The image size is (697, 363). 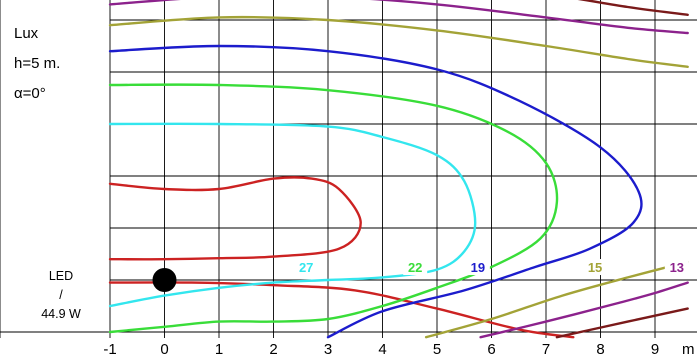 What do you see at coordinates (688, 349) in the screenshot?
I see `x-axis-unit-label: m` at bounding box center [688, 349].